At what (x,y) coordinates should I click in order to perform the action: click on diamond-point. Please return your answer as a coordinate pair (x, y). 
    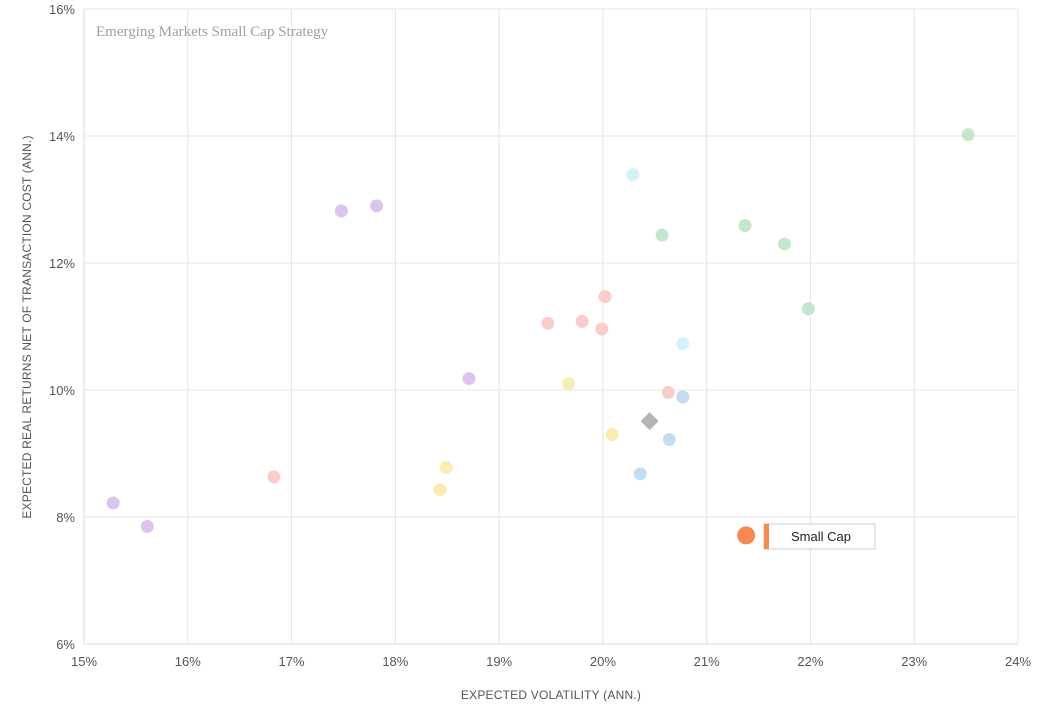
    Looking at the image, I should click on (649, 421).